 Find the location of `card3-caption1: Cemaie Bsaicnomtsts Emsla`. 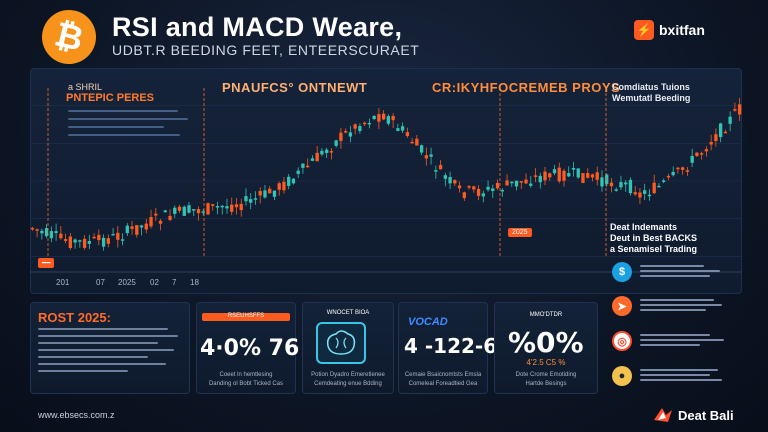

card3-caption1: Cemaie Bsaicnomtsts Emsla is located at coordinates (443, 375).